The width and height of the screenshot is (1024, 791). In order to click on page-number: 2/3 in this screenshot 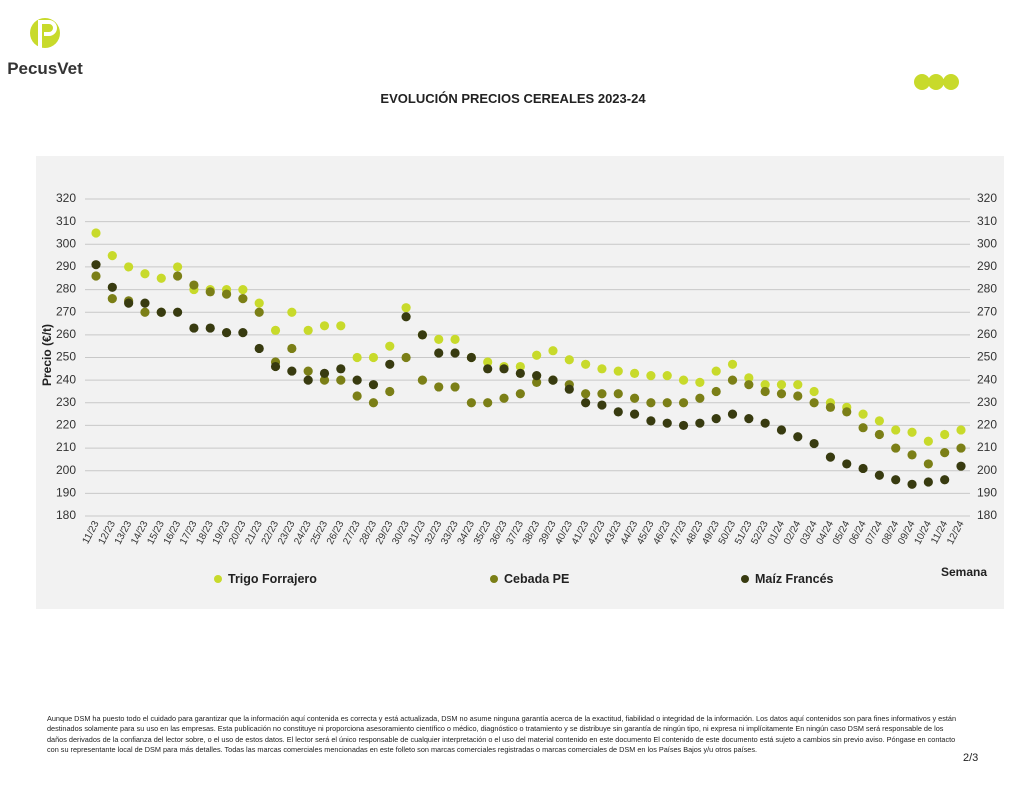, I will do `click(971, 758)`.